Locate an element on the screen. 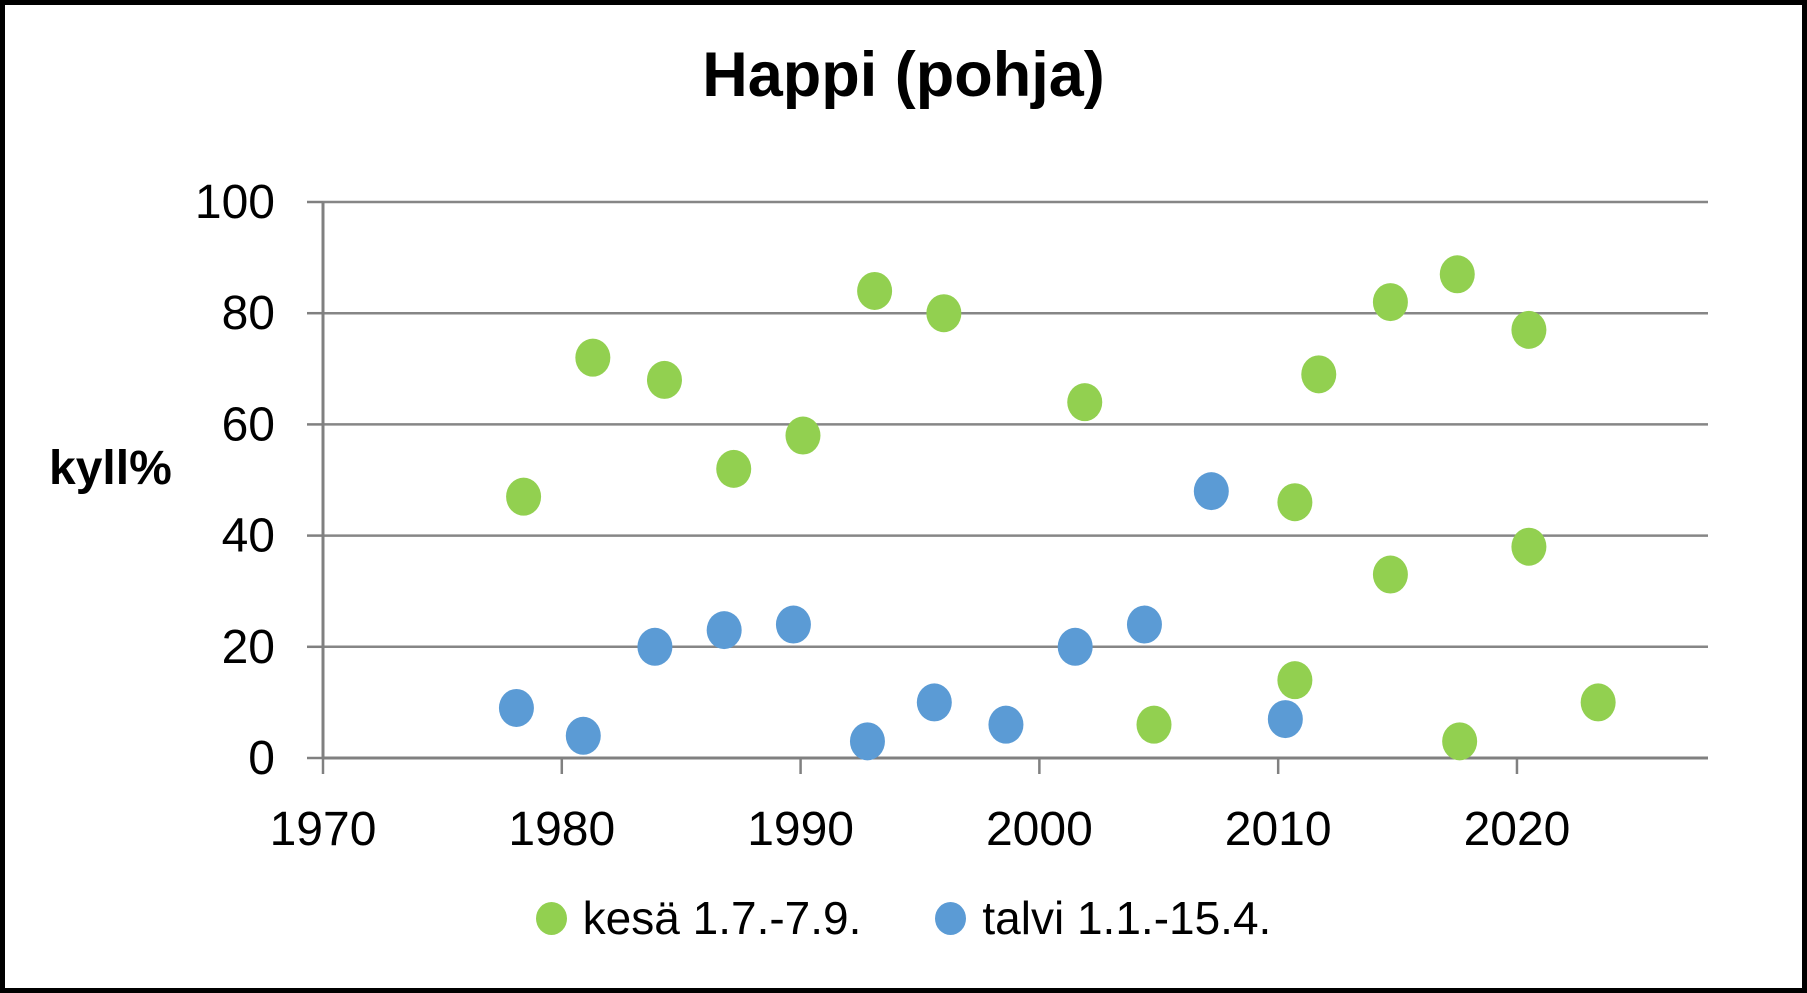 The width and height of the screenshot is (1807, 993). x-tick-label: 2010 is located at coordinates (1278, 829).